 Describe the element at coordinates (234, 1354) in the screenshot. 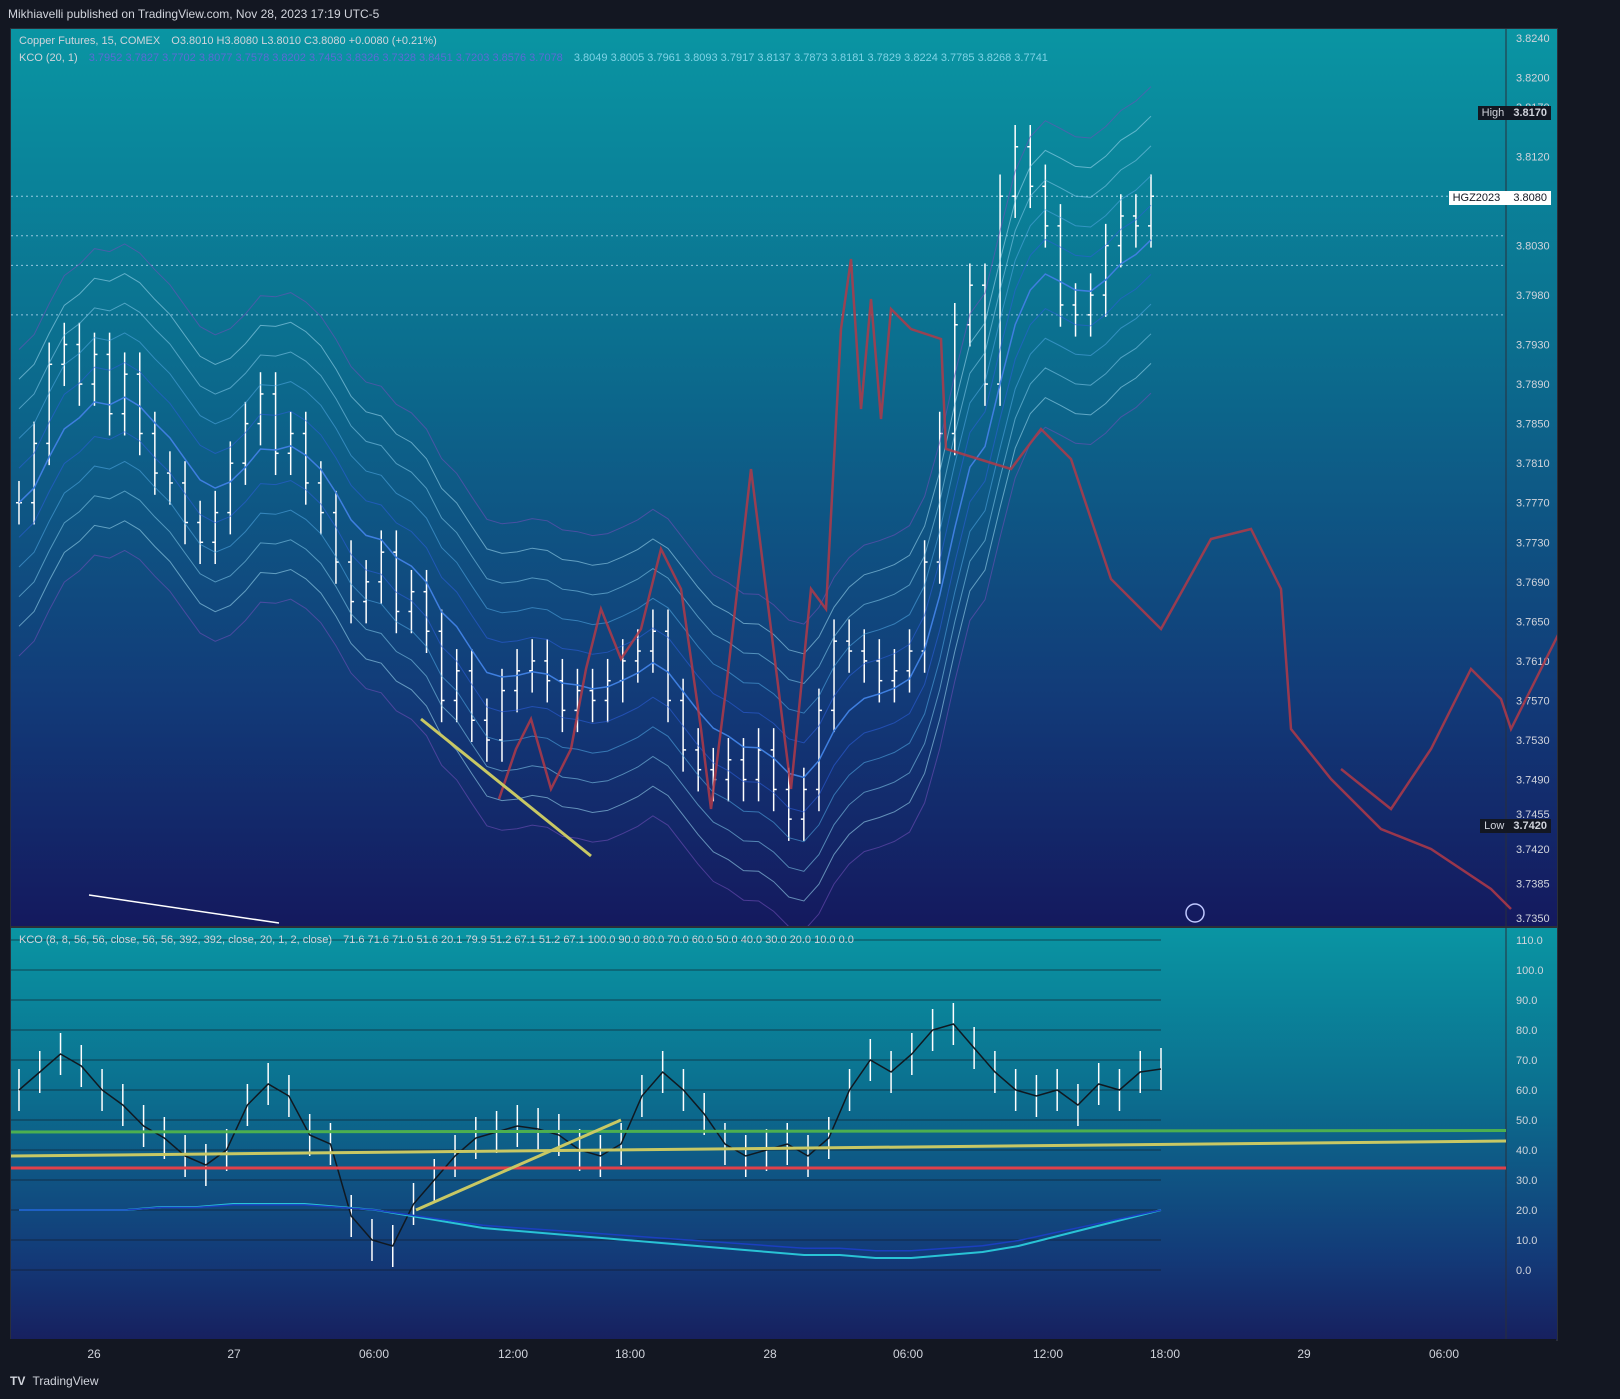

I see `x-tick-label: 27` at that location.